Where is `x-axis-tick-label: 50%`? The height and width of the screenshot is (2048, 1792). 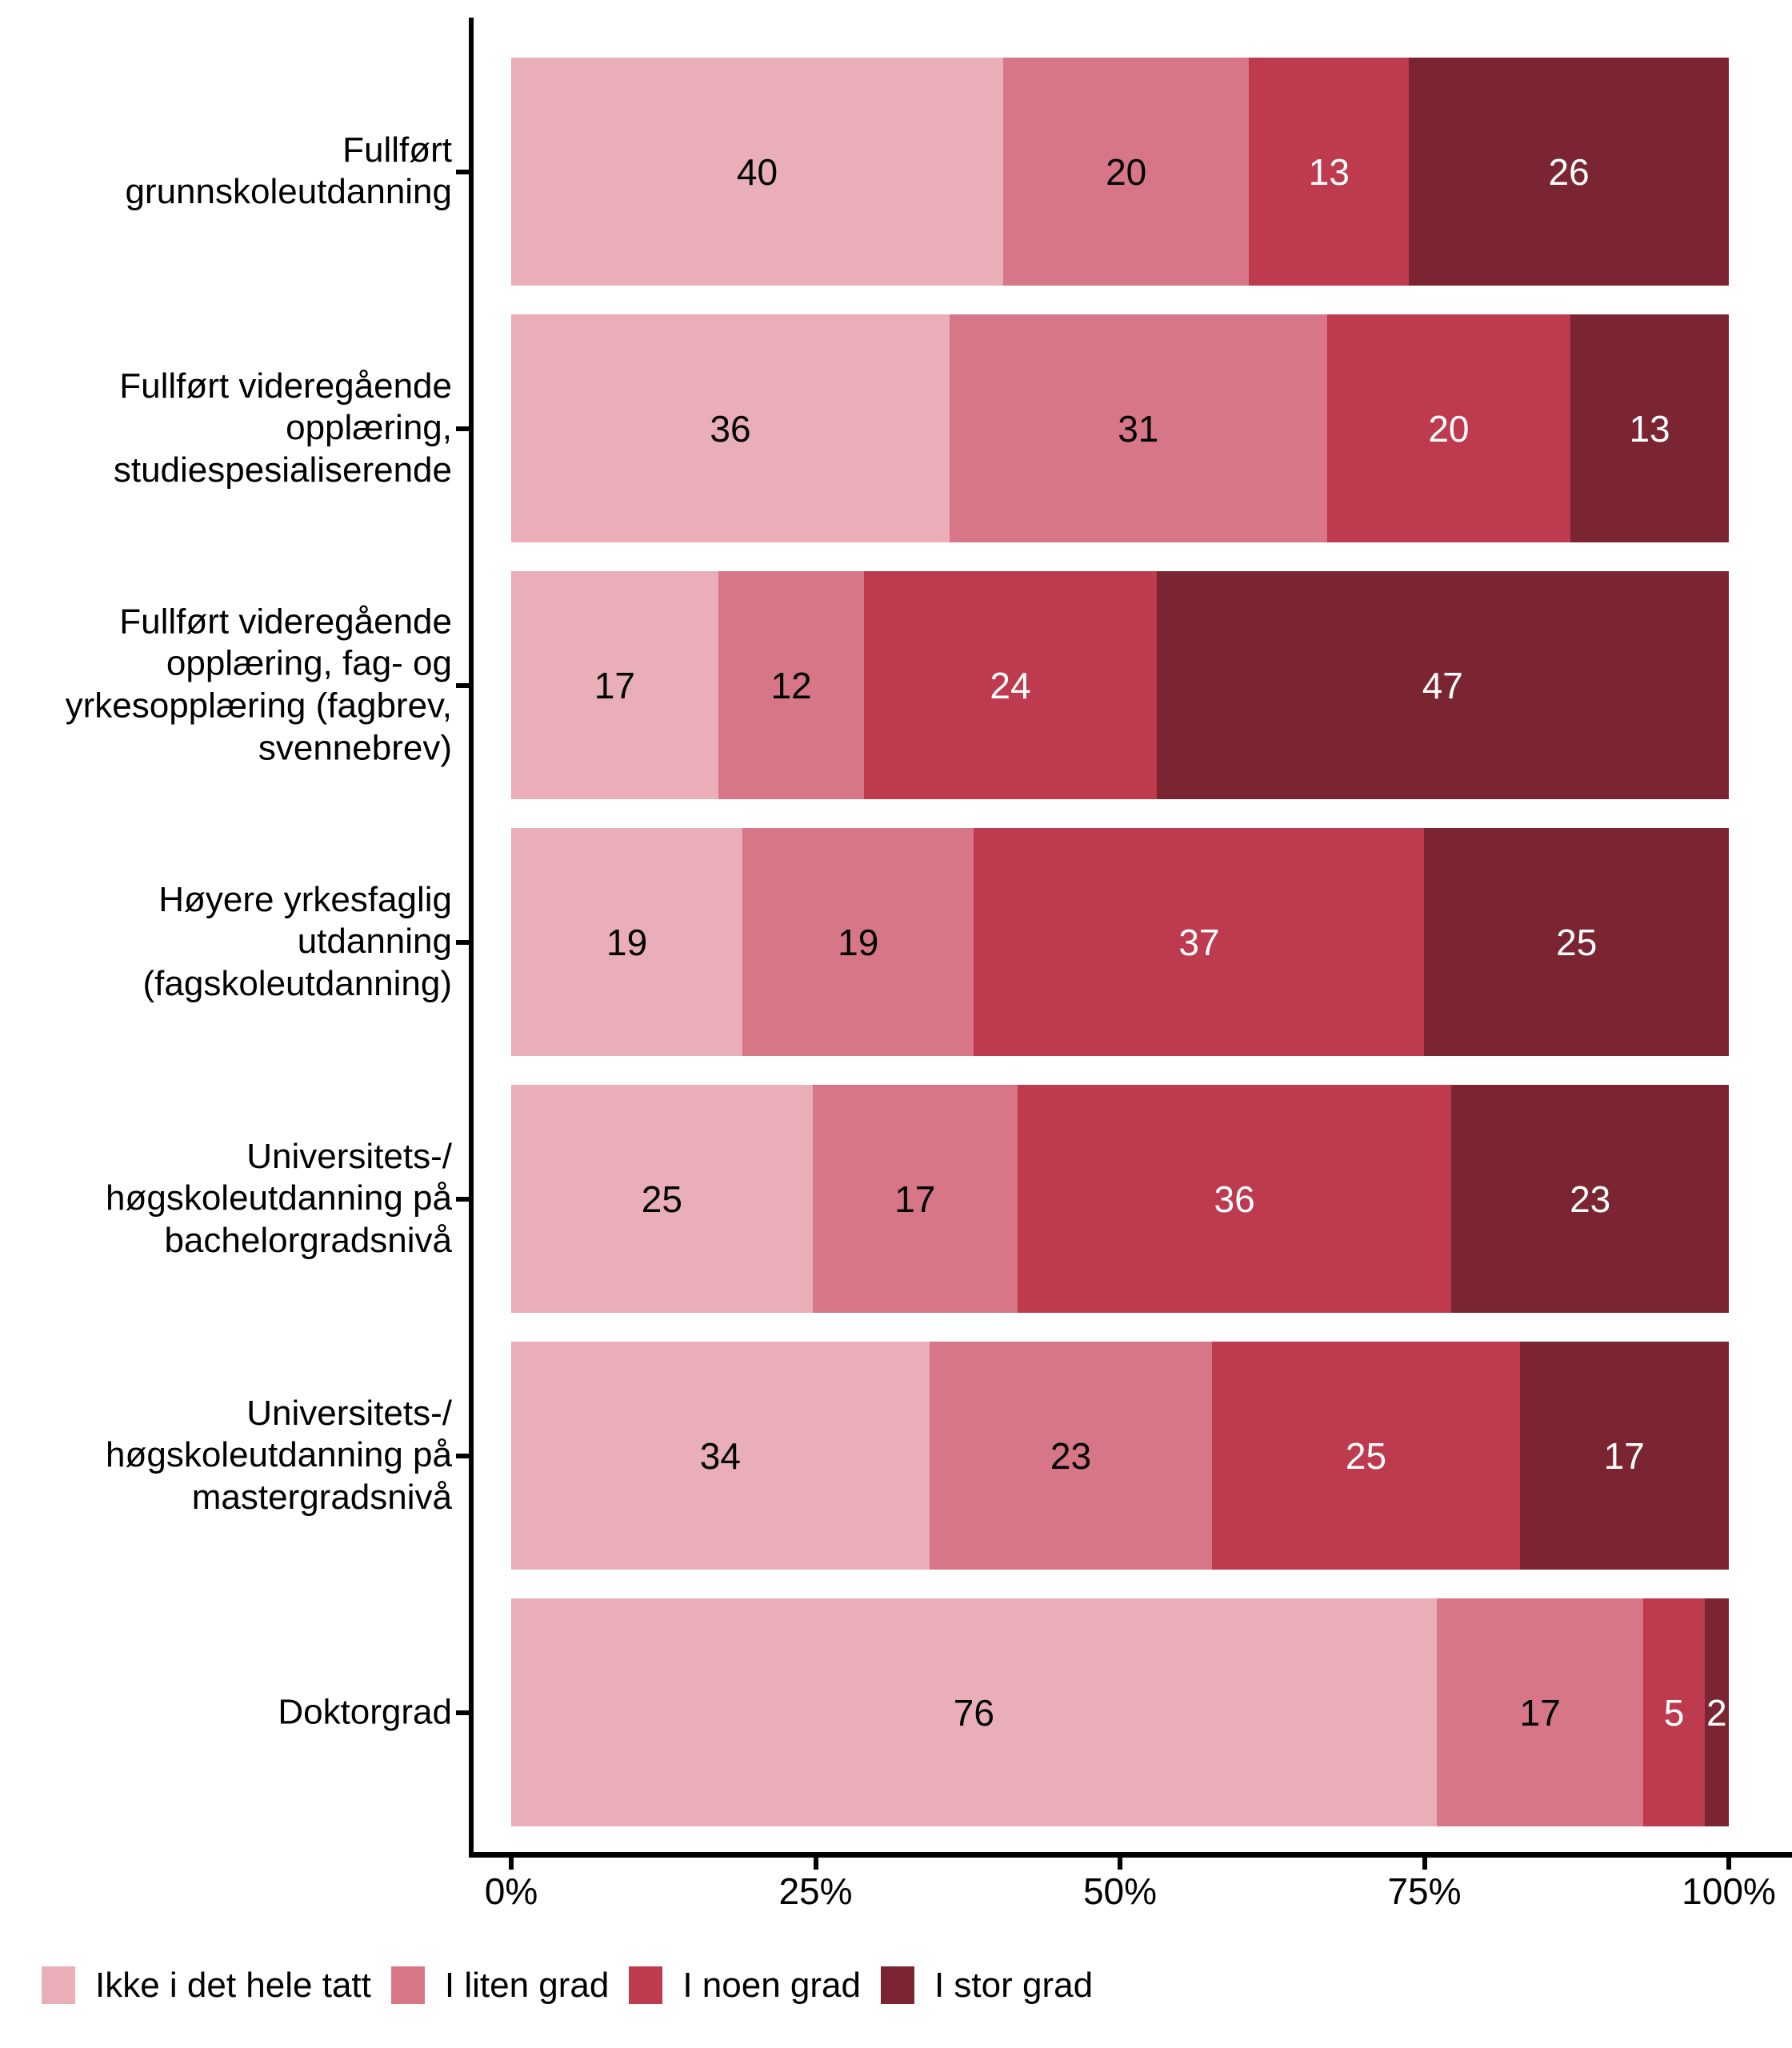
x-axis-tick-label: 50% is located at coordinates (1120, 1891).